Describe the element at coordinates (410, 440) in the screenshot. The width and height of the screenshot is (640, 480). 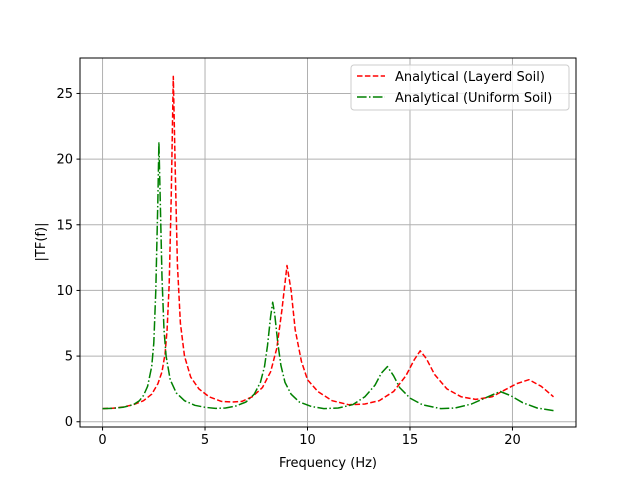
I see `x-tick-label: 15` at that location.